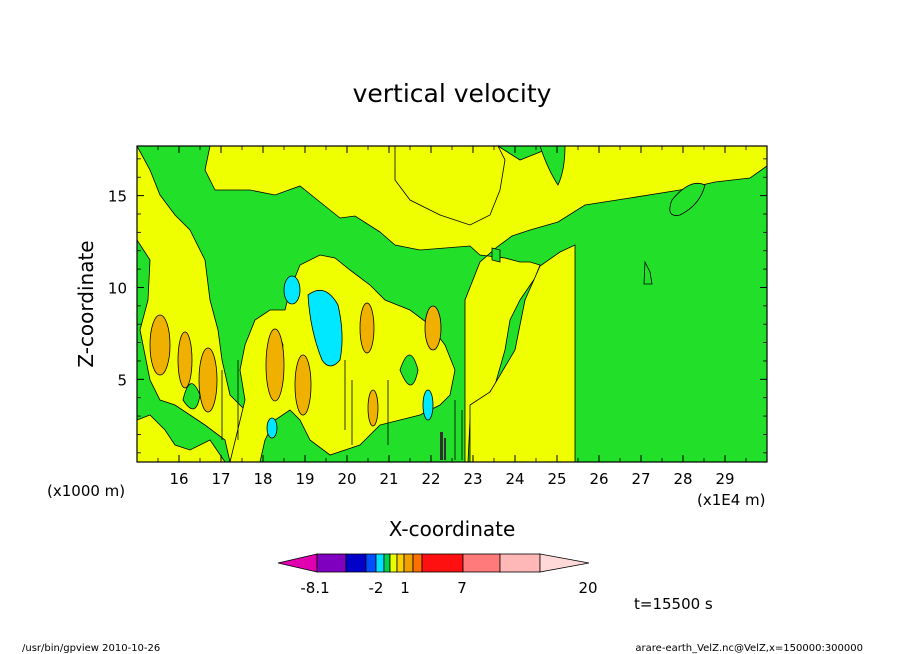 The height and width of the screenshot is (654, 904). What do you see at coordinates (117, 197) in the screenshot?
I see `y-tick-label: 15` at bounding box center [117, 197].